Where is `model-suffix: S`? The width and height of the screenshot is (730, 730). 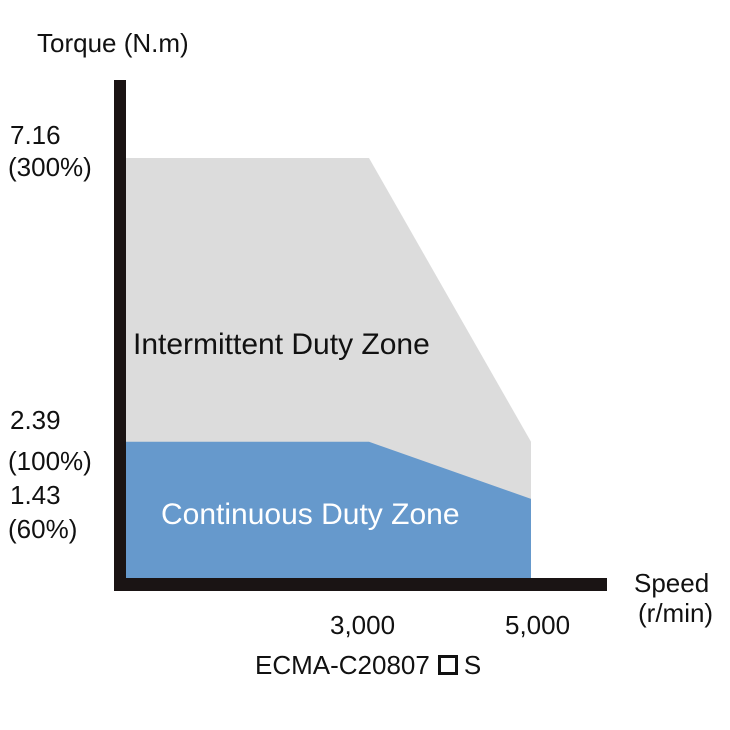 model-suffix: S is located at coordinates (472, 665).